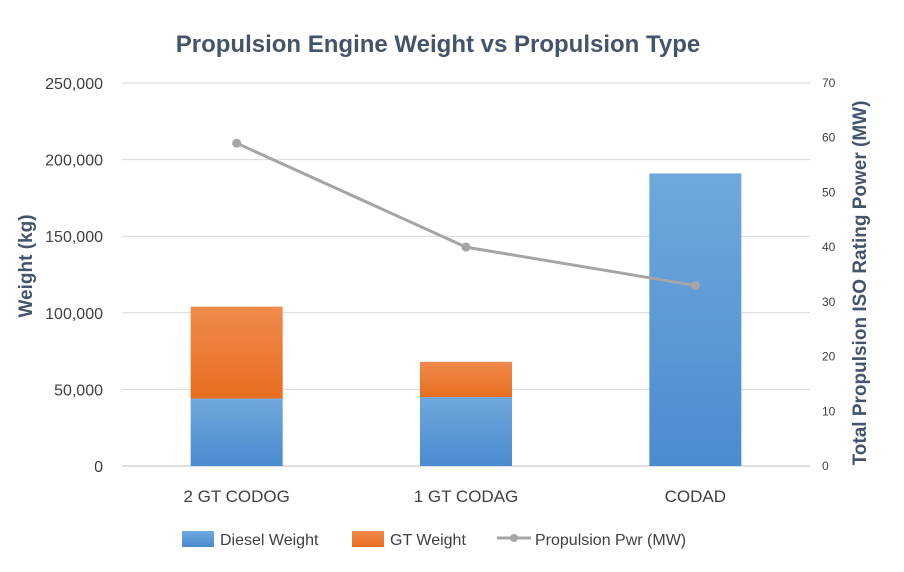  What do you see at coordinates (860, 283) in the screenshot?
I see `y2-axis-title: Total Propulsion ISO Rating Power (MW)` at bounding box center [860, 283].